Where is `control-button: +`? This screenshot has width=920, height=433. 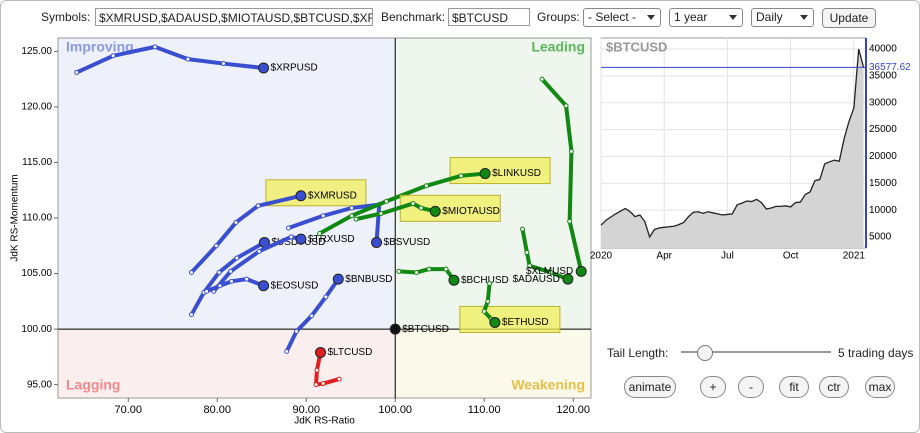
control-button: + is located at coordinates (713, 387).